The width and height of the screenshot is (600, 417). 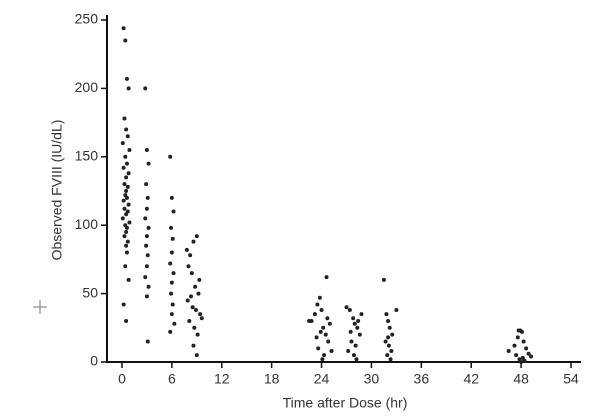 I want to click on x-tick-label: 12, so click(x=222, y=379).